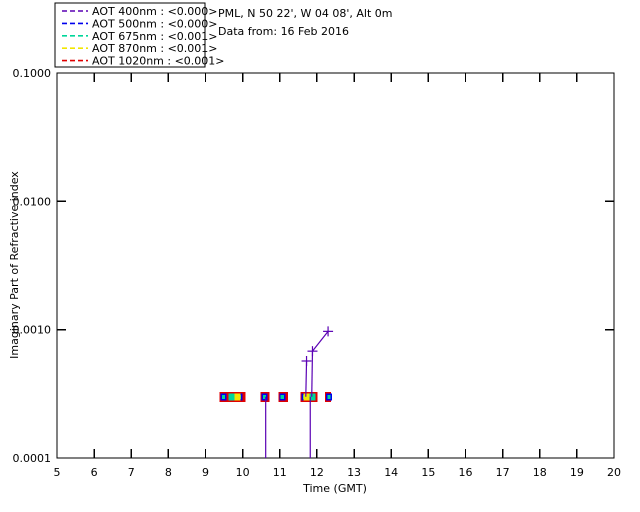  Describe the element at coordinates (32, 458) in the screenshot. I see `y-tick-label: 0.0001` at that location.